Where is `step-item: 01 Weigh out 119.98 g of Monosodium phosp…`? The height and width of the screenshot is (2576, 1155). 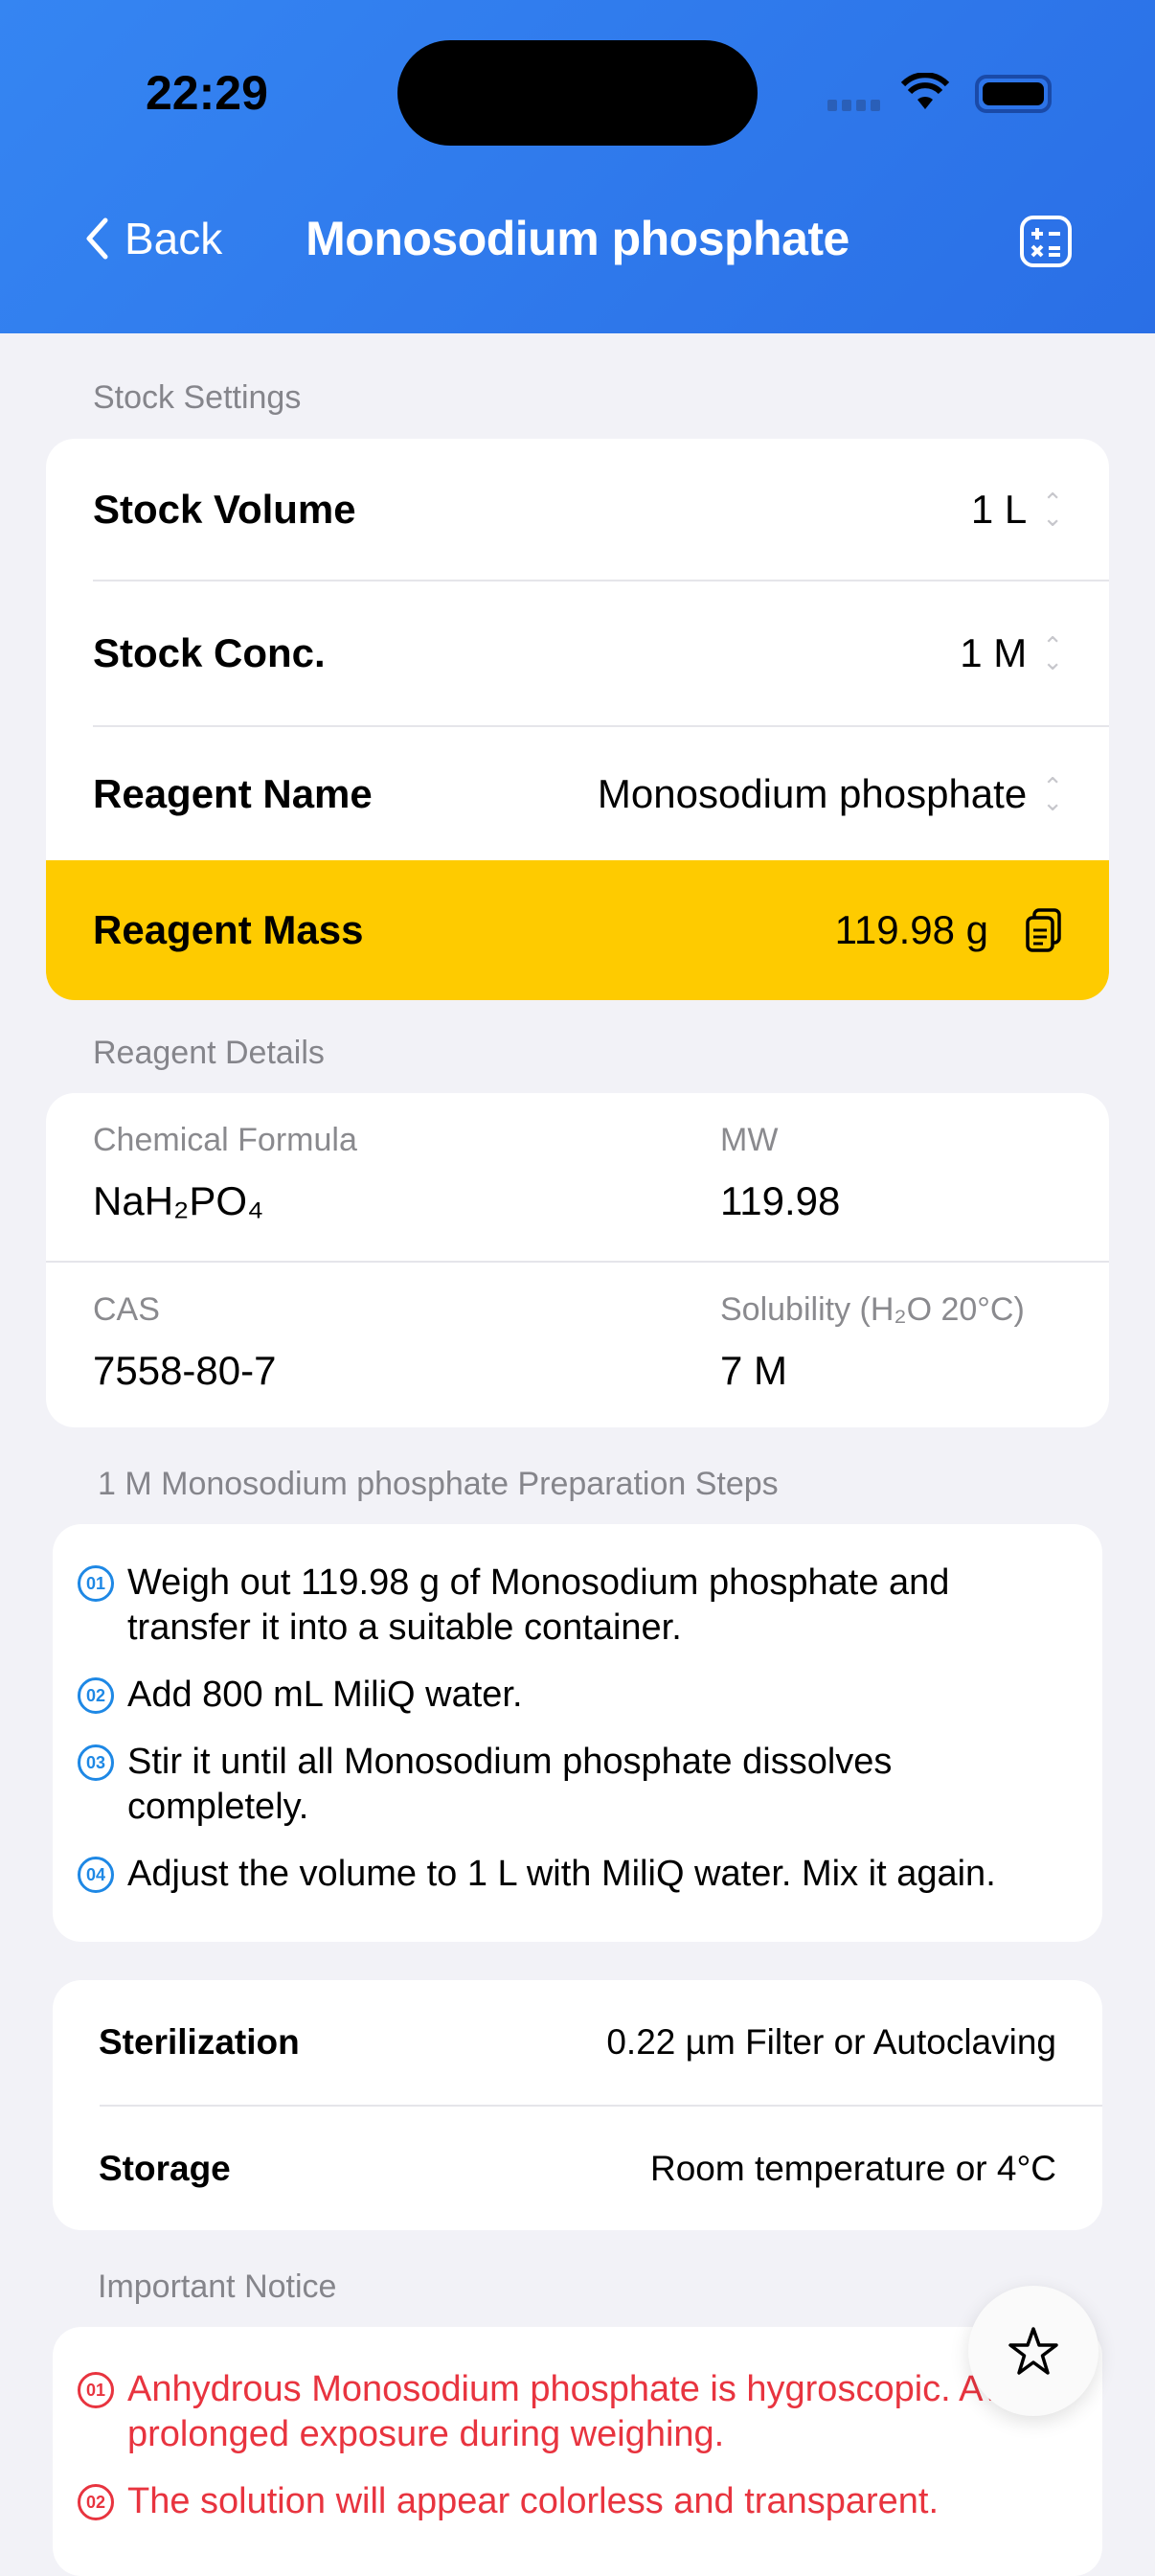 step-item: 01 Weigh out 119.98 g of Monosodium phosp… is located at coordinates (571, 1606).